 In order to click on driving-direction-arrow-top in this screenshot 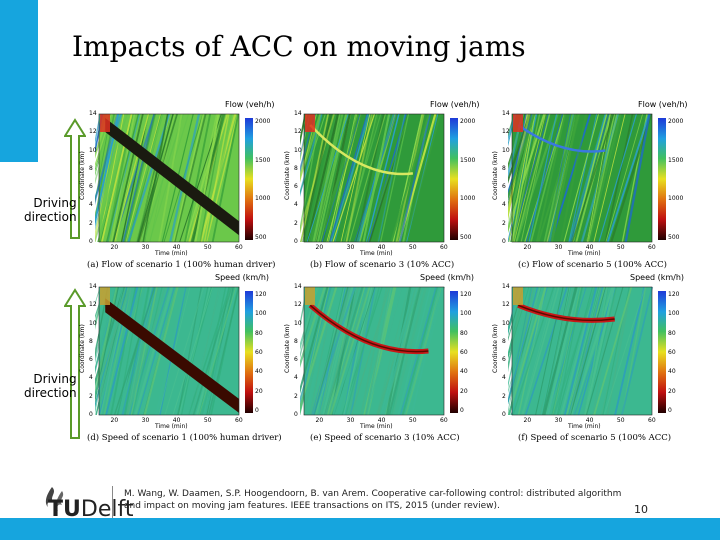, I will do `click(75, 178)`.